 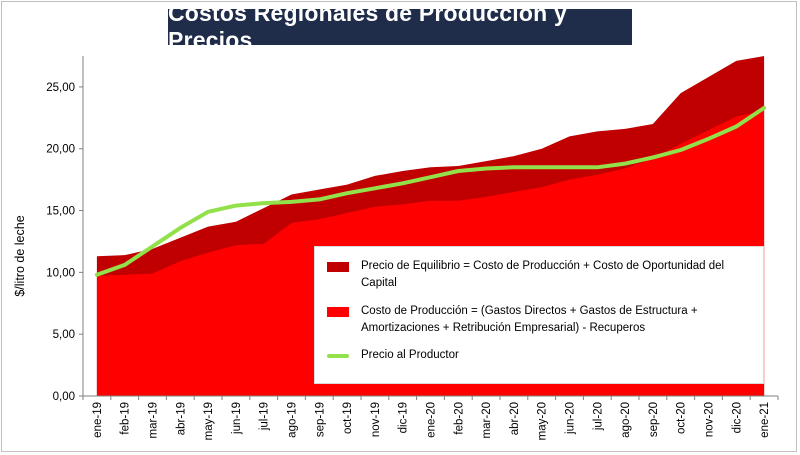 I want to click on y-tick-label: 20,00, so click(x=60, y=150).